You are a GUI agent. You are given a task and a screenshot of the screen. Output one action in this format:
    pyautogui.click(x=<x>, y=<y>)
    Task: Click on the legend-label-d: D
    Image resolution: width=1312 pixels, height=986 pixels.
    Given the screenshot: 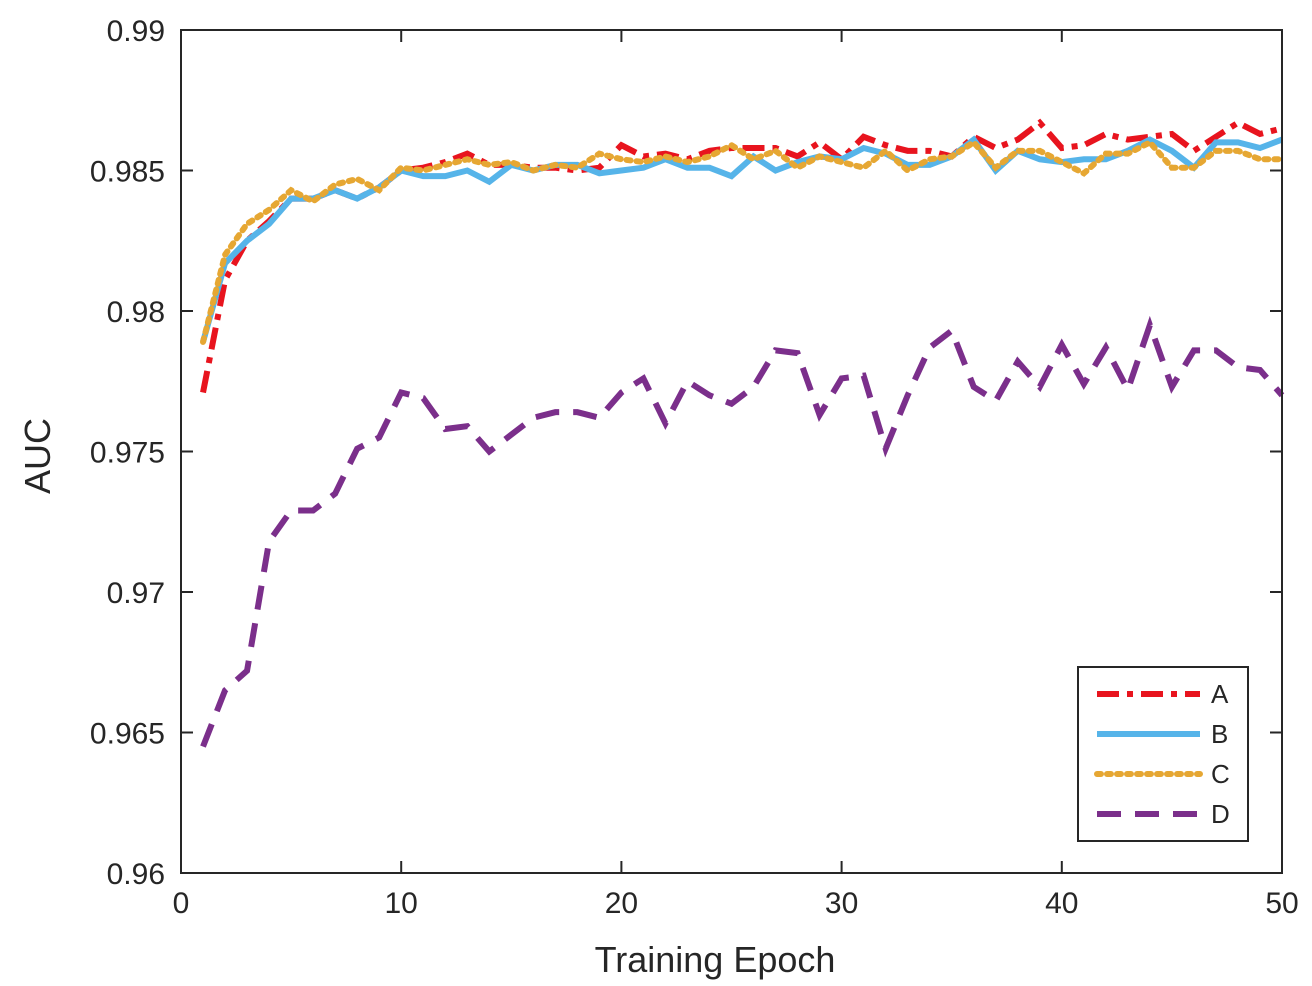 What is the action you would take?
    pyautogui.click(x=1220, y=814)
    